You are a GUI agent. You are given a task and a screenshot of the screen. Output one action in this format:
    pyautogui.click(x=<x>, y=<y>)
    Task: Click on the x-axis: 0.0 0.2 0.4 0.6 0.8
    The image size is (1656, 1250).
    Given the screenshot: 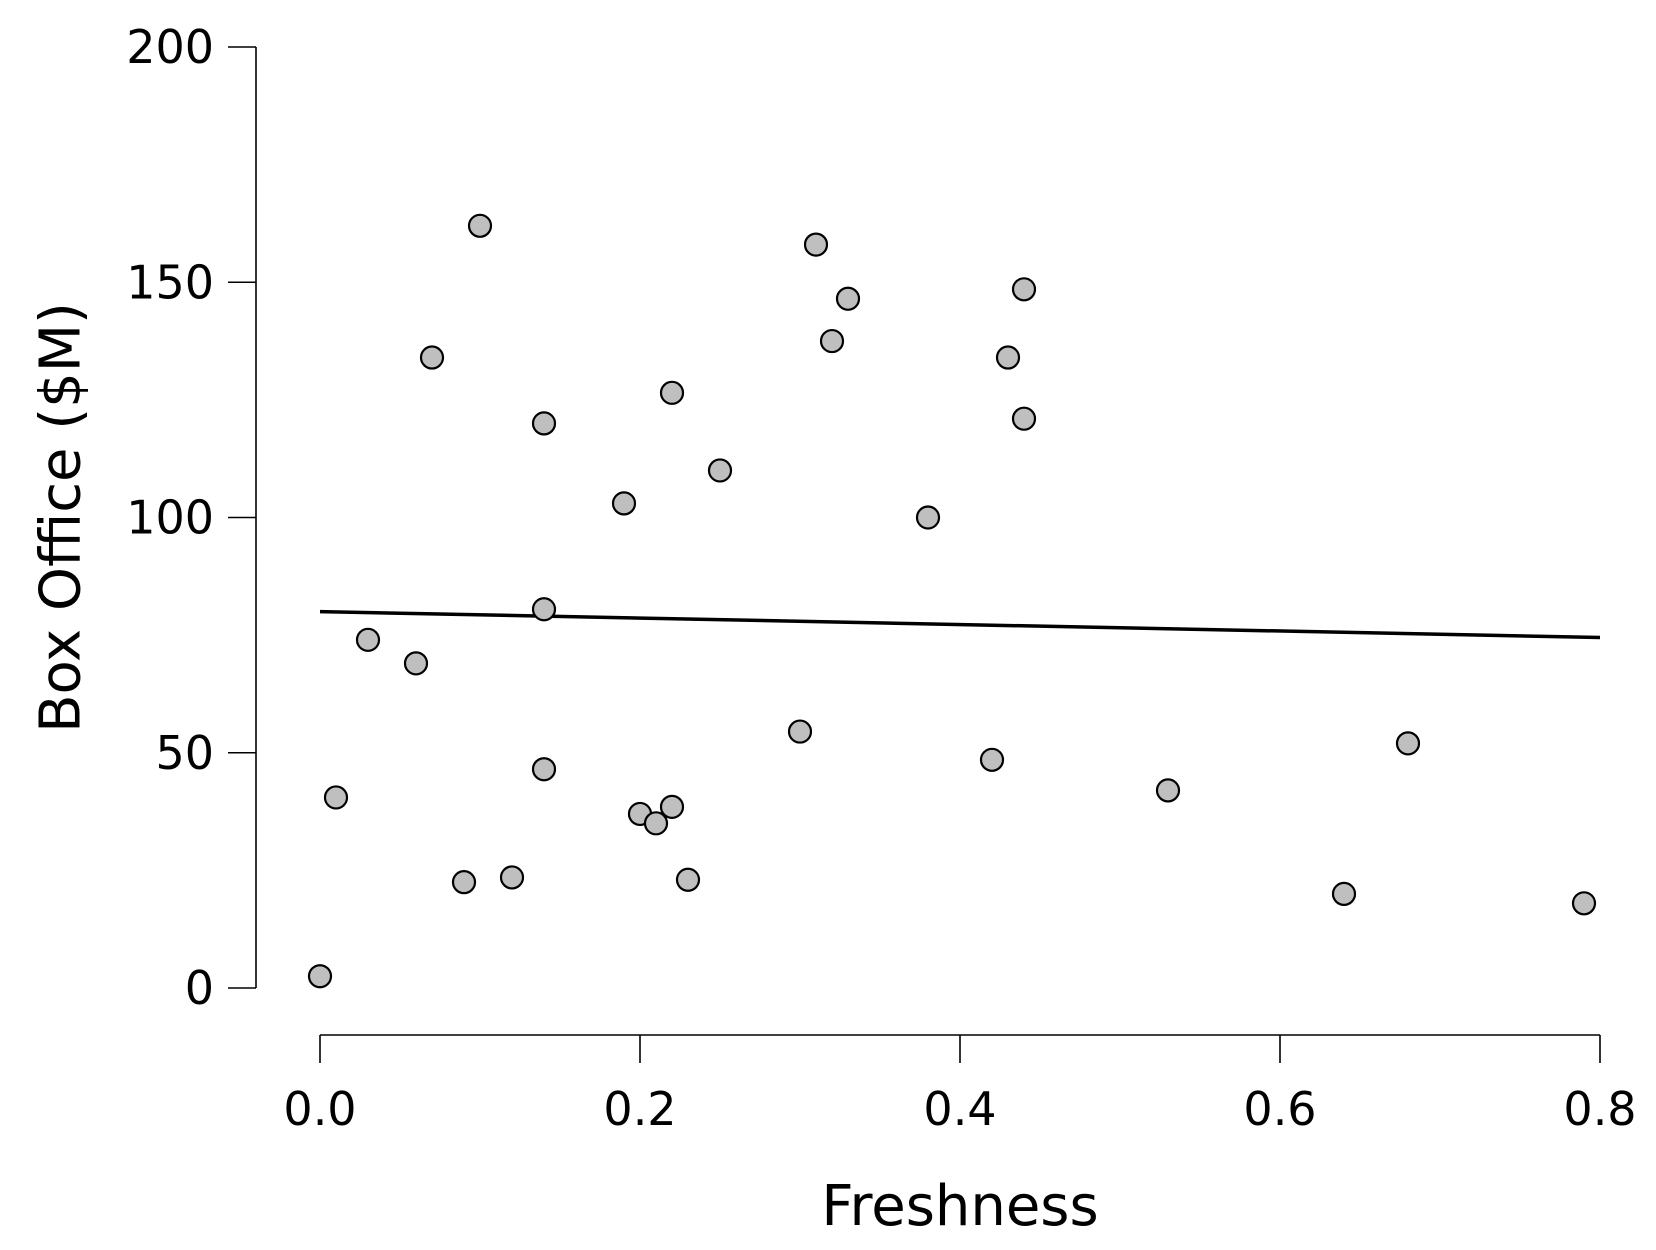 What is the action you would take?
    pyautogui.click(x=960, y=1085)
    